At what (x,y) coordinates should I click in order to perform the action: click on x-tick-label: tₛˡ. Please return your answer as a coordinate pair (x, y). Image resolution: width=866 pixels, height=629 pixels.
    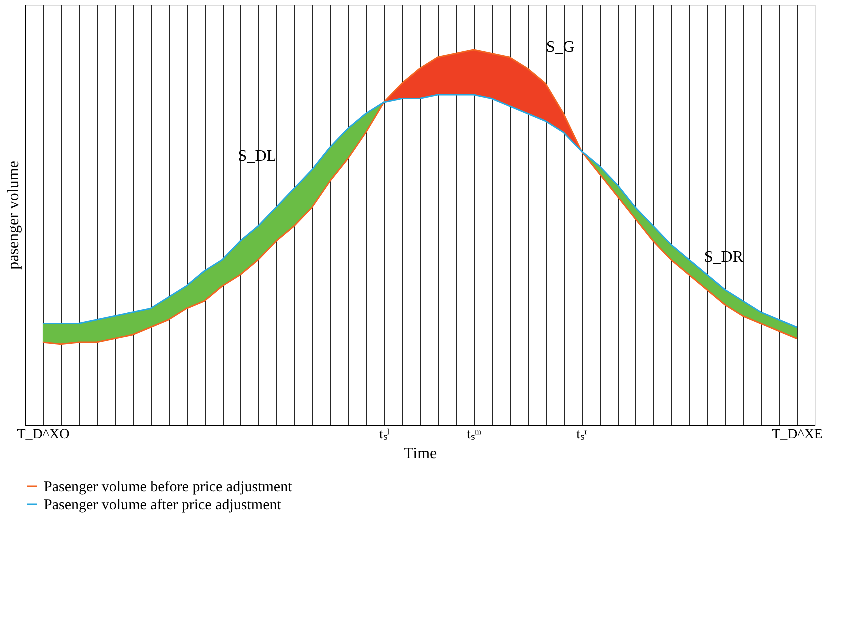
    Looking at the image, I should click on (384, 435).